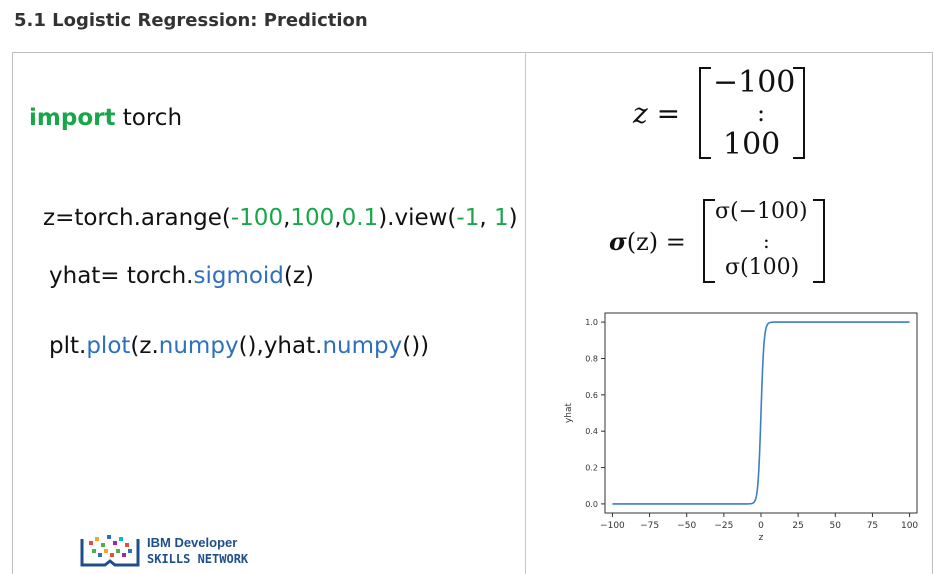 The height and width of the screenshot is (574, 934). I want to click on code-number: 100, so click(312, 218).